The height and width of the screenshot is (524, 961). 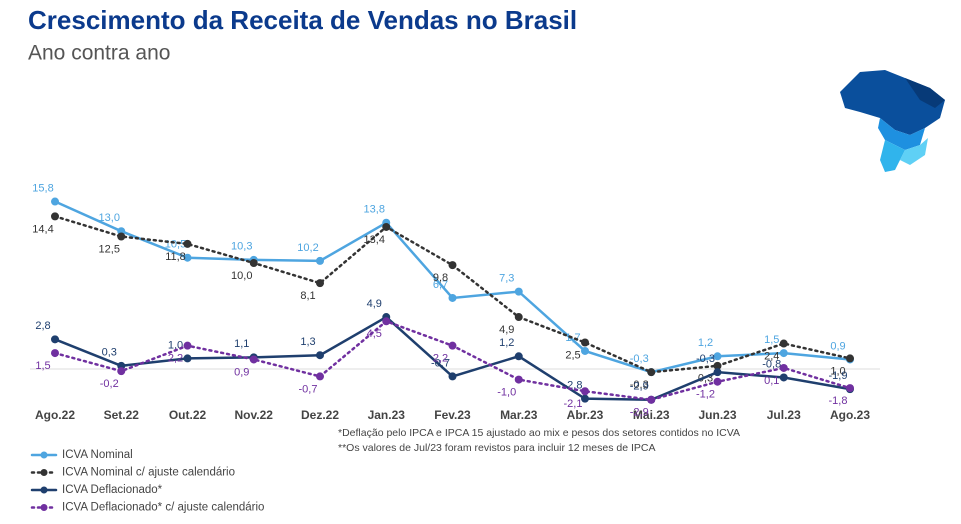 I want to click on data-label: 0,1, so click(x=771, y=381).